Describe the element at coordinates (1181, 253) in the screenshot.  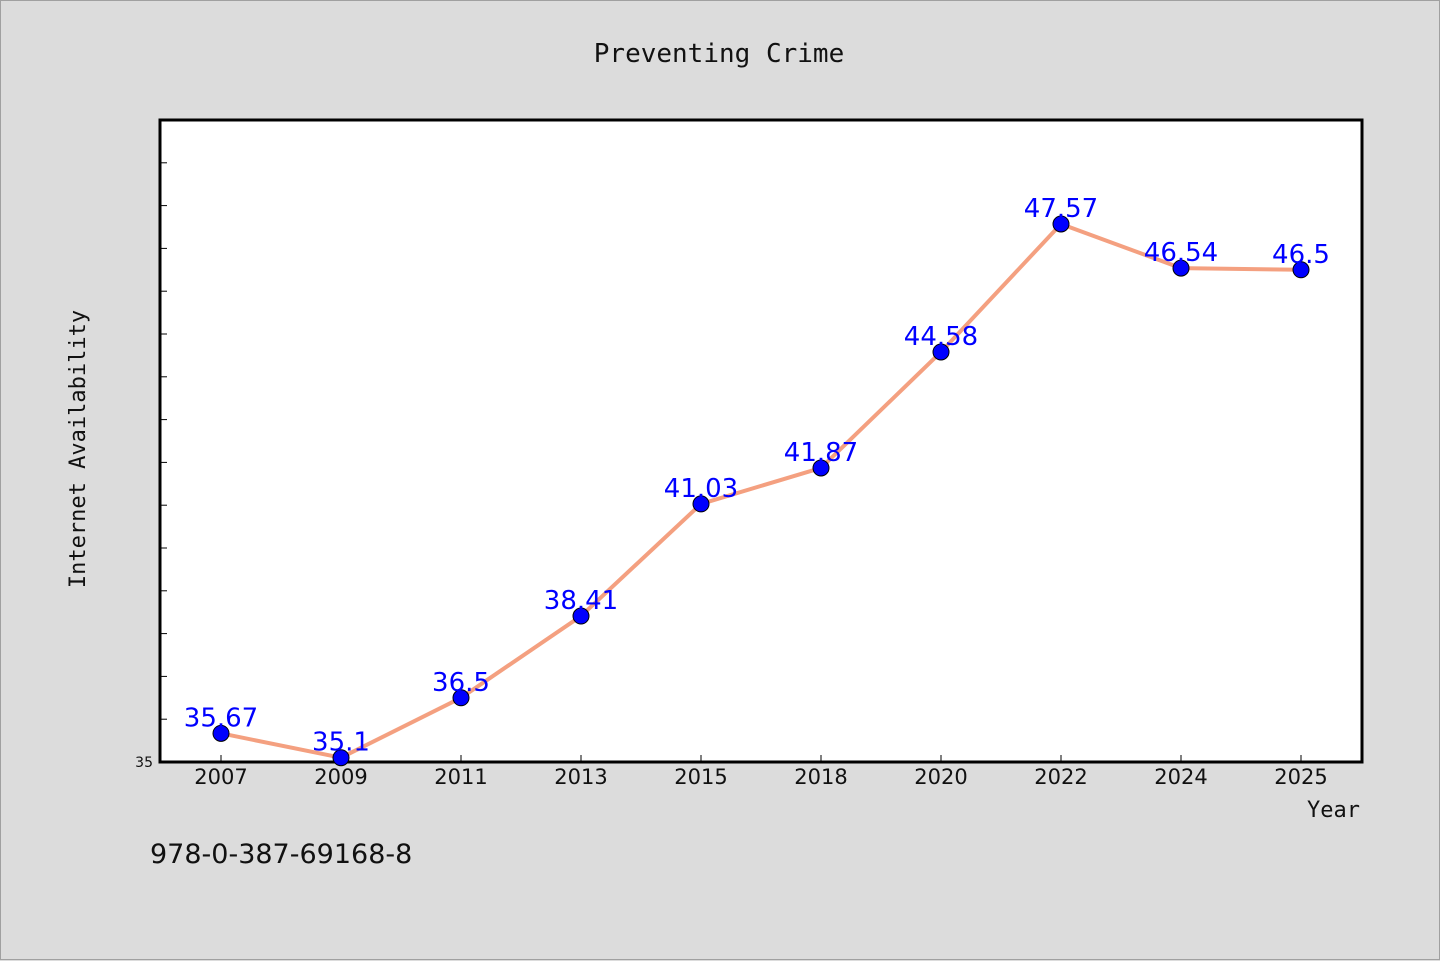
I see `data-label-2024: 46.54` at that location.